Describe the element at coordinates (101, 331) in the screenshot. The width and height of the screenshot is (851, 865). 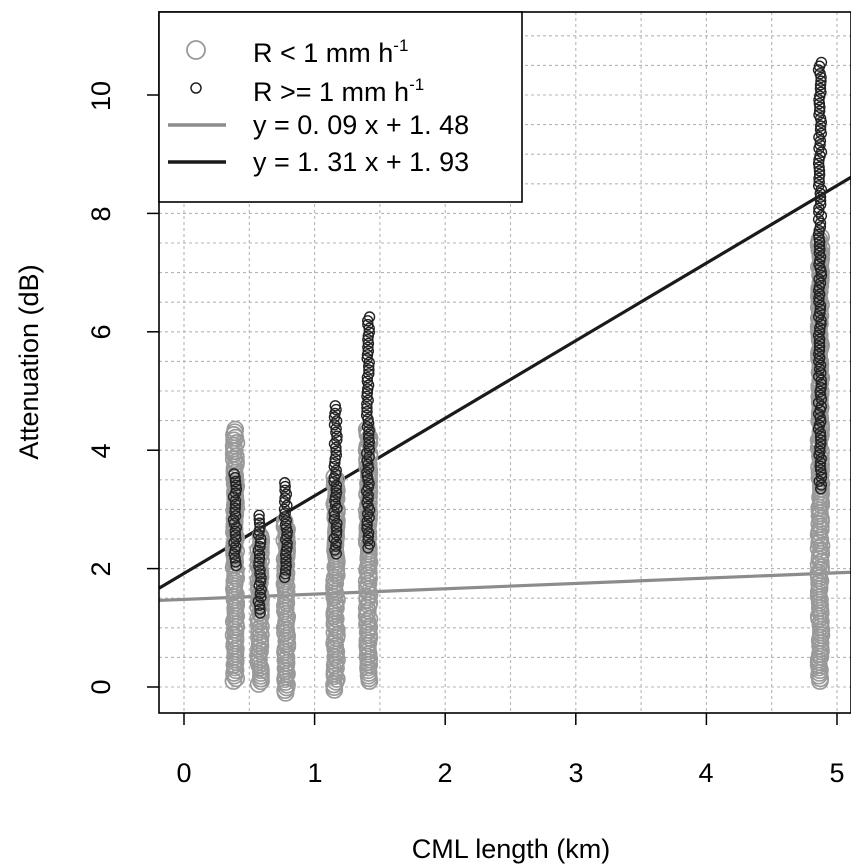
I see `y-tick-label: 6` at that location.